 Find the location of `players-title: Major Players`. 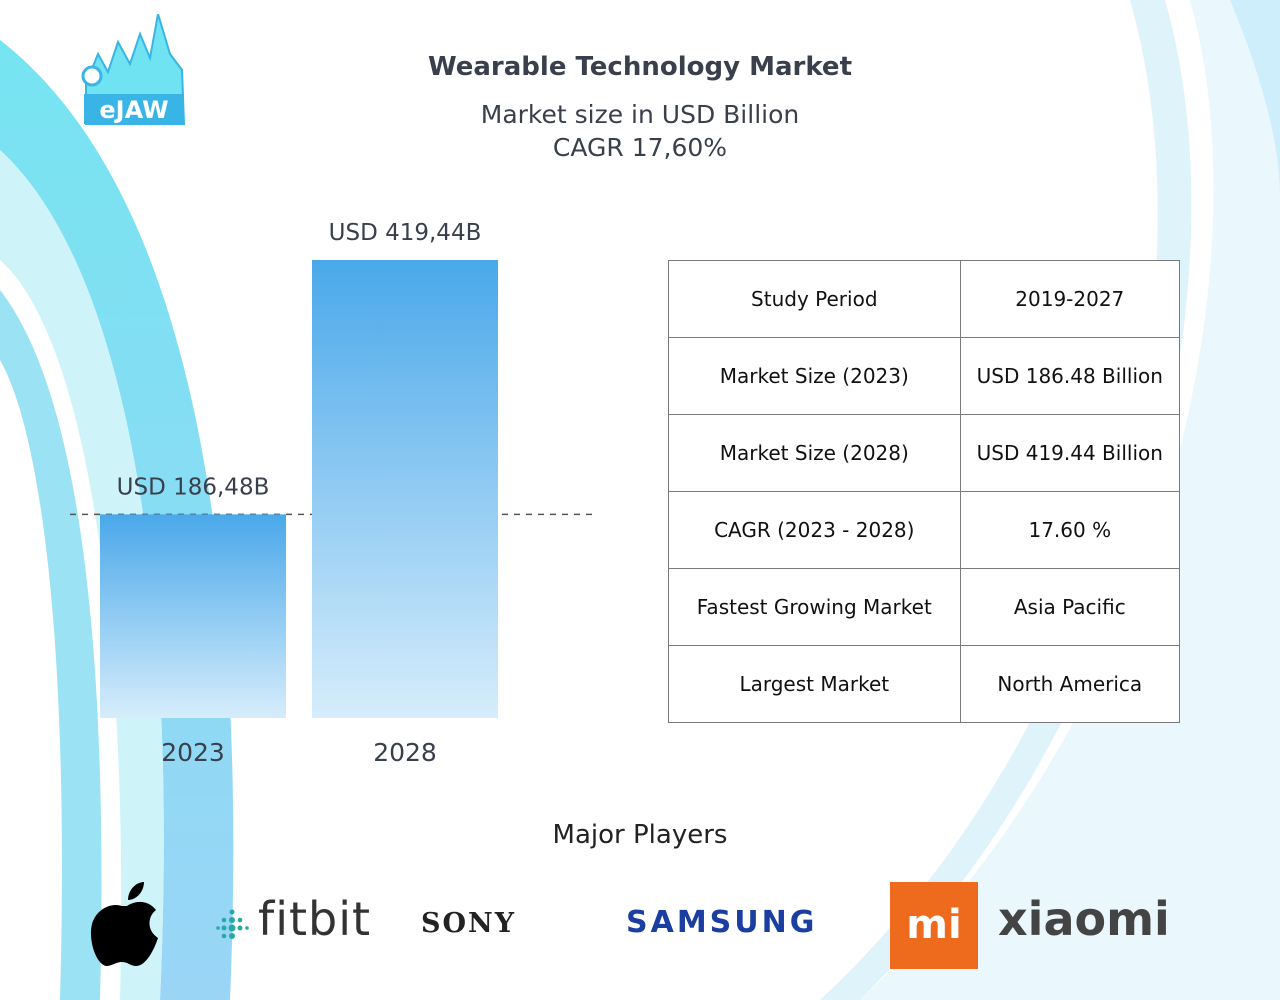

players-title: Major Players is located at coordinates (640, 835).